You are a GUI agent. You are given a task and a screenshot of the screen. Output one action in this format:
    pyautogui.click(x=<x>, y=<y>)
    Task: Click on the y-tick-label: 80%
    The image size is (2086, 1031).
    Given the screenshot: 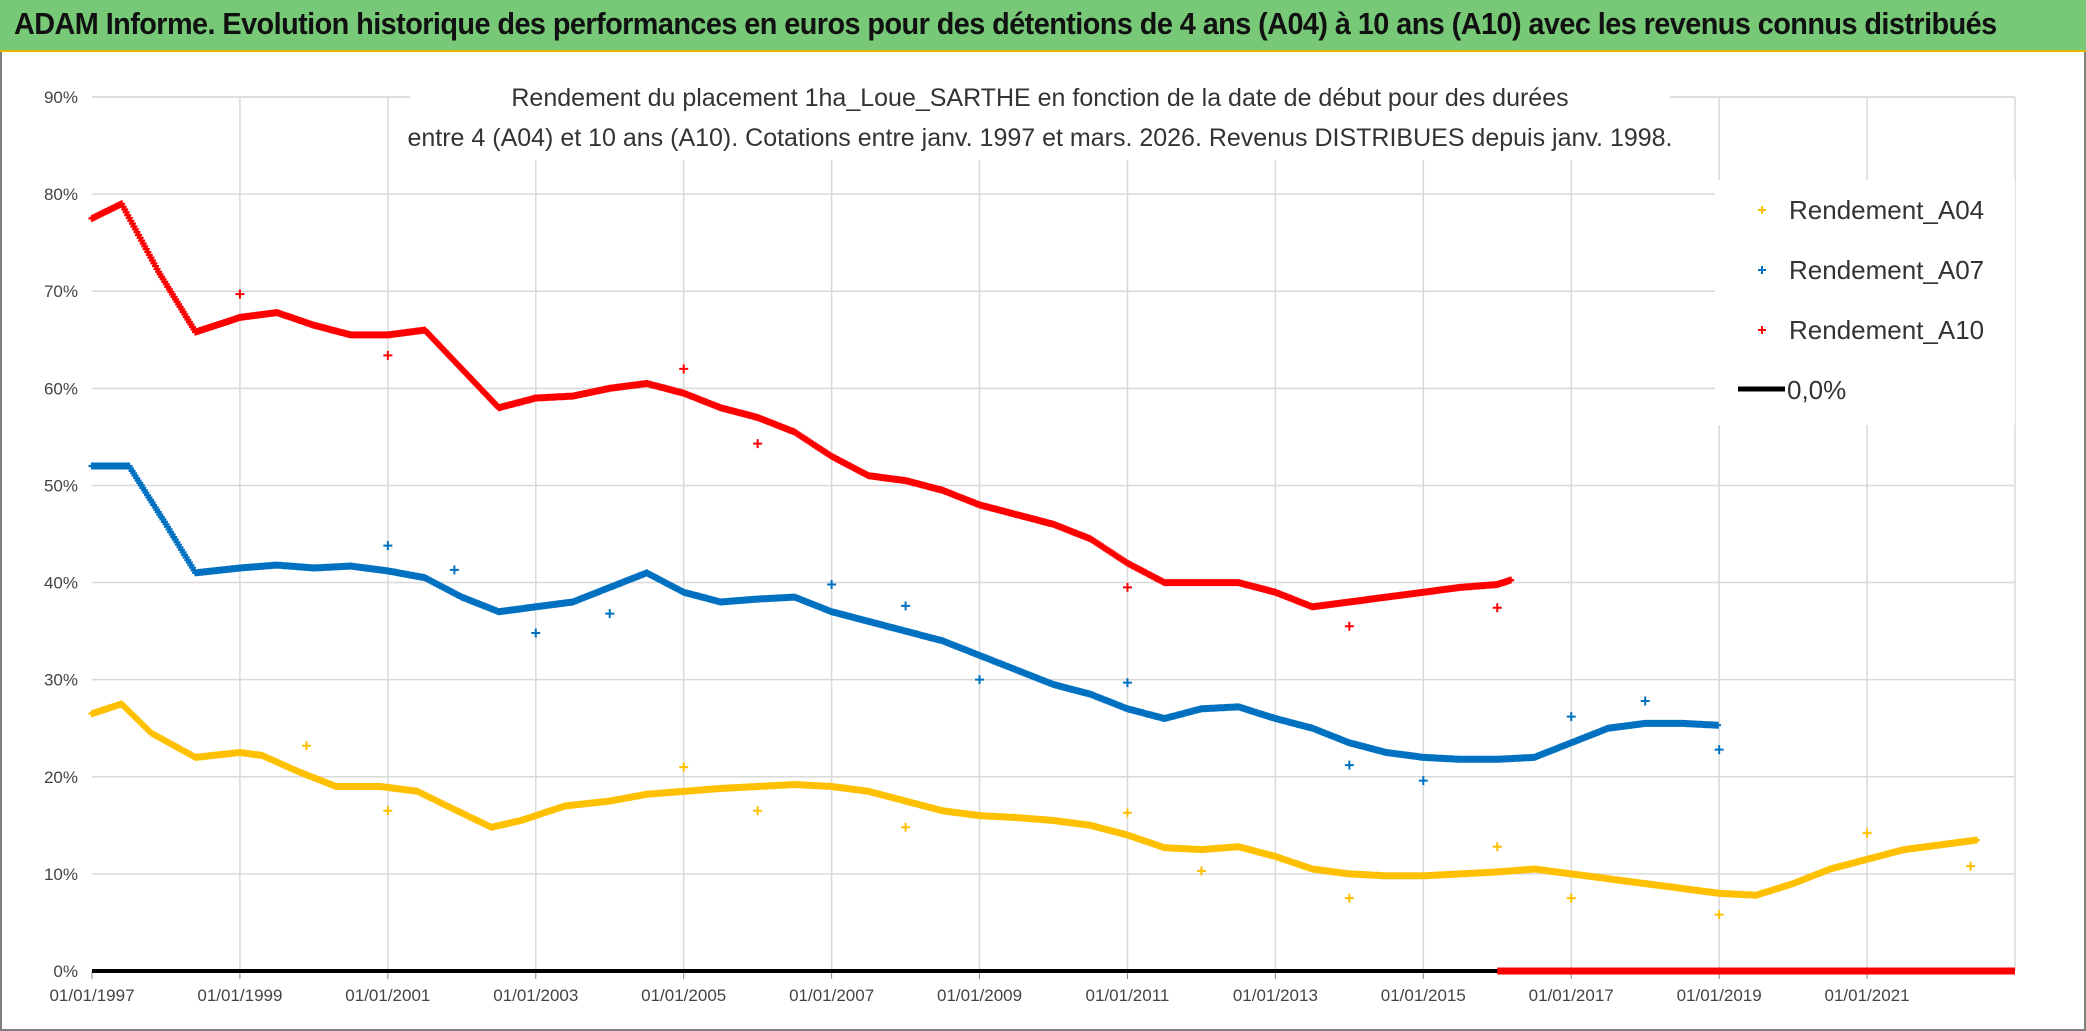 What is the action you would take?
    pyautogui.click(x=61, y=194)
    